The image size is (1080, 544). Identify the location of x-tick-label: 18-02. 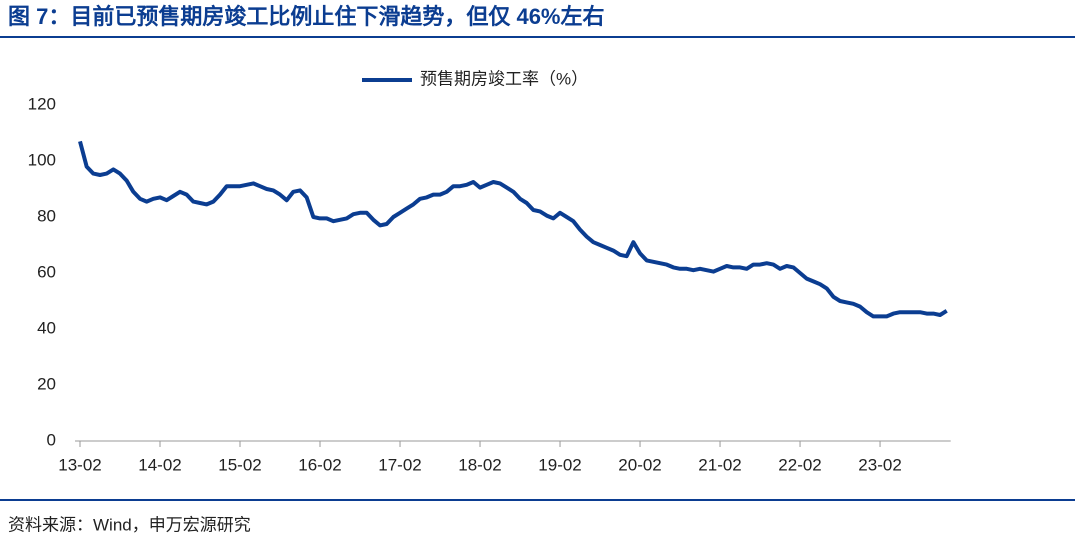
(479, 464).